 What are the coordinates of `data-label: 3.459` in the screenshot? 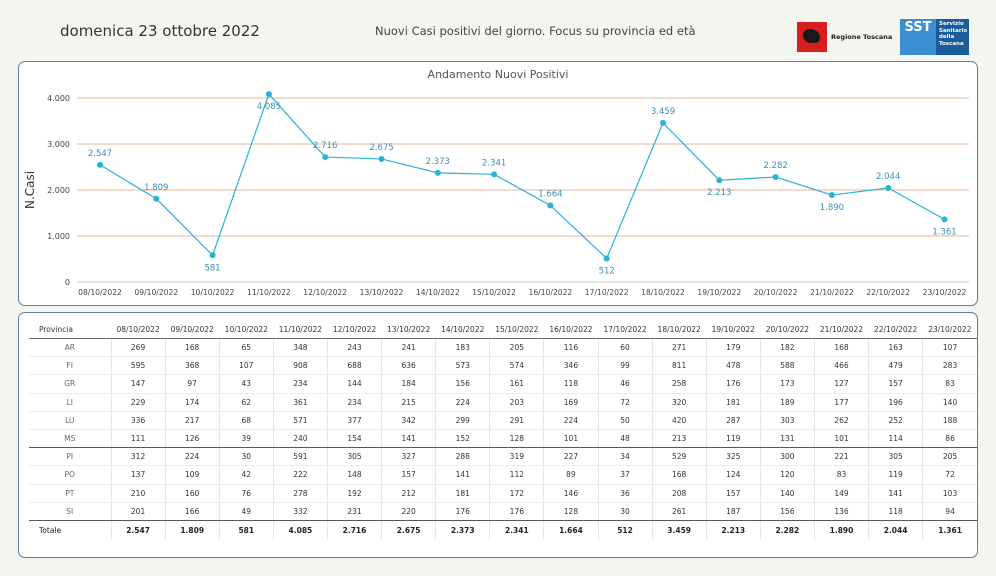 It's located at (663, 112).